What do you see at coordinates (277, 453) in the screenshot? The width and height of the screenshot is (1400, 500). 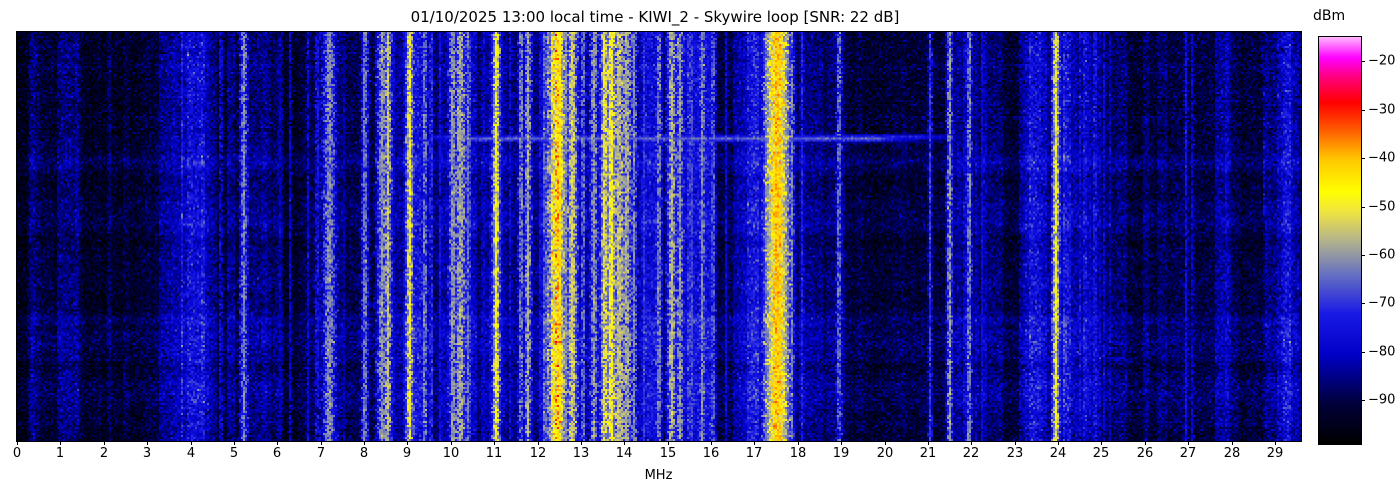 I see `x-tick-label: 6` at bounding box center [277, 453].